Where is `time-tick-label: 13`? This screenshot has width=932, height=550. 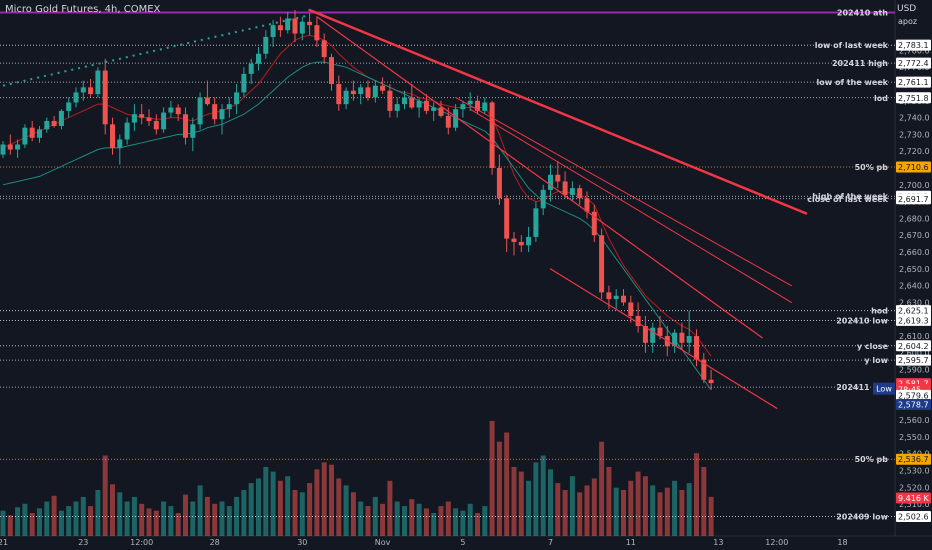 time-tick-label: 13 is located at coordinates (718, 542).